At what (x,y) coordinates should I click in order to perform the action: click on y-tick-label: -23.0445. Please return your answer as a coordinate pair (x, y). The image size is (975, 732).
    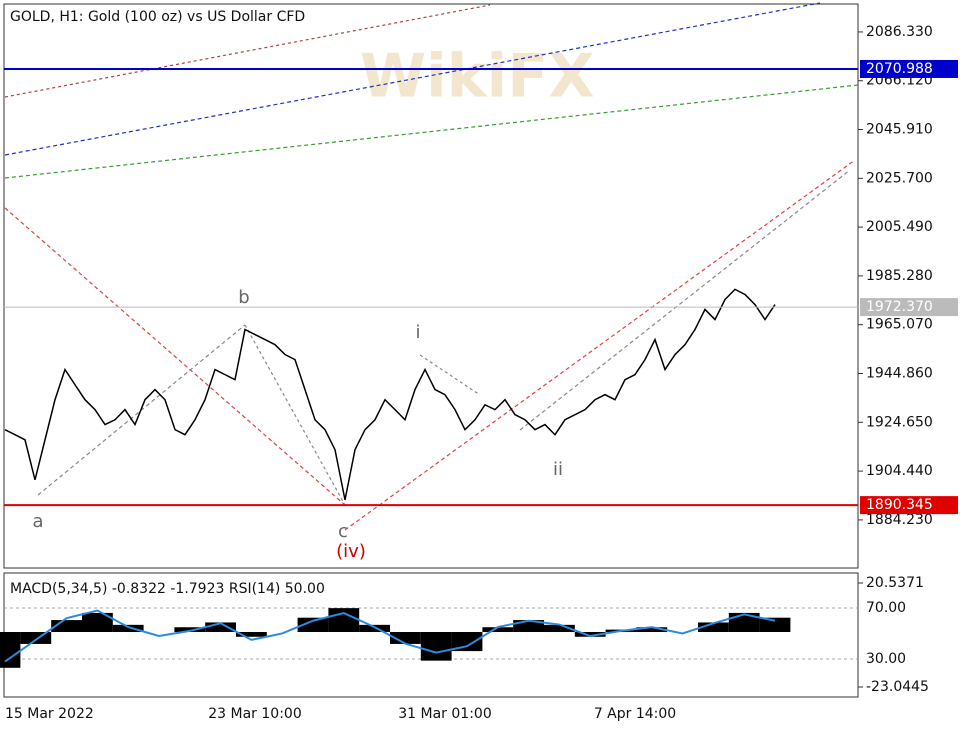
    Looking at the image, I should click on (897, 687).